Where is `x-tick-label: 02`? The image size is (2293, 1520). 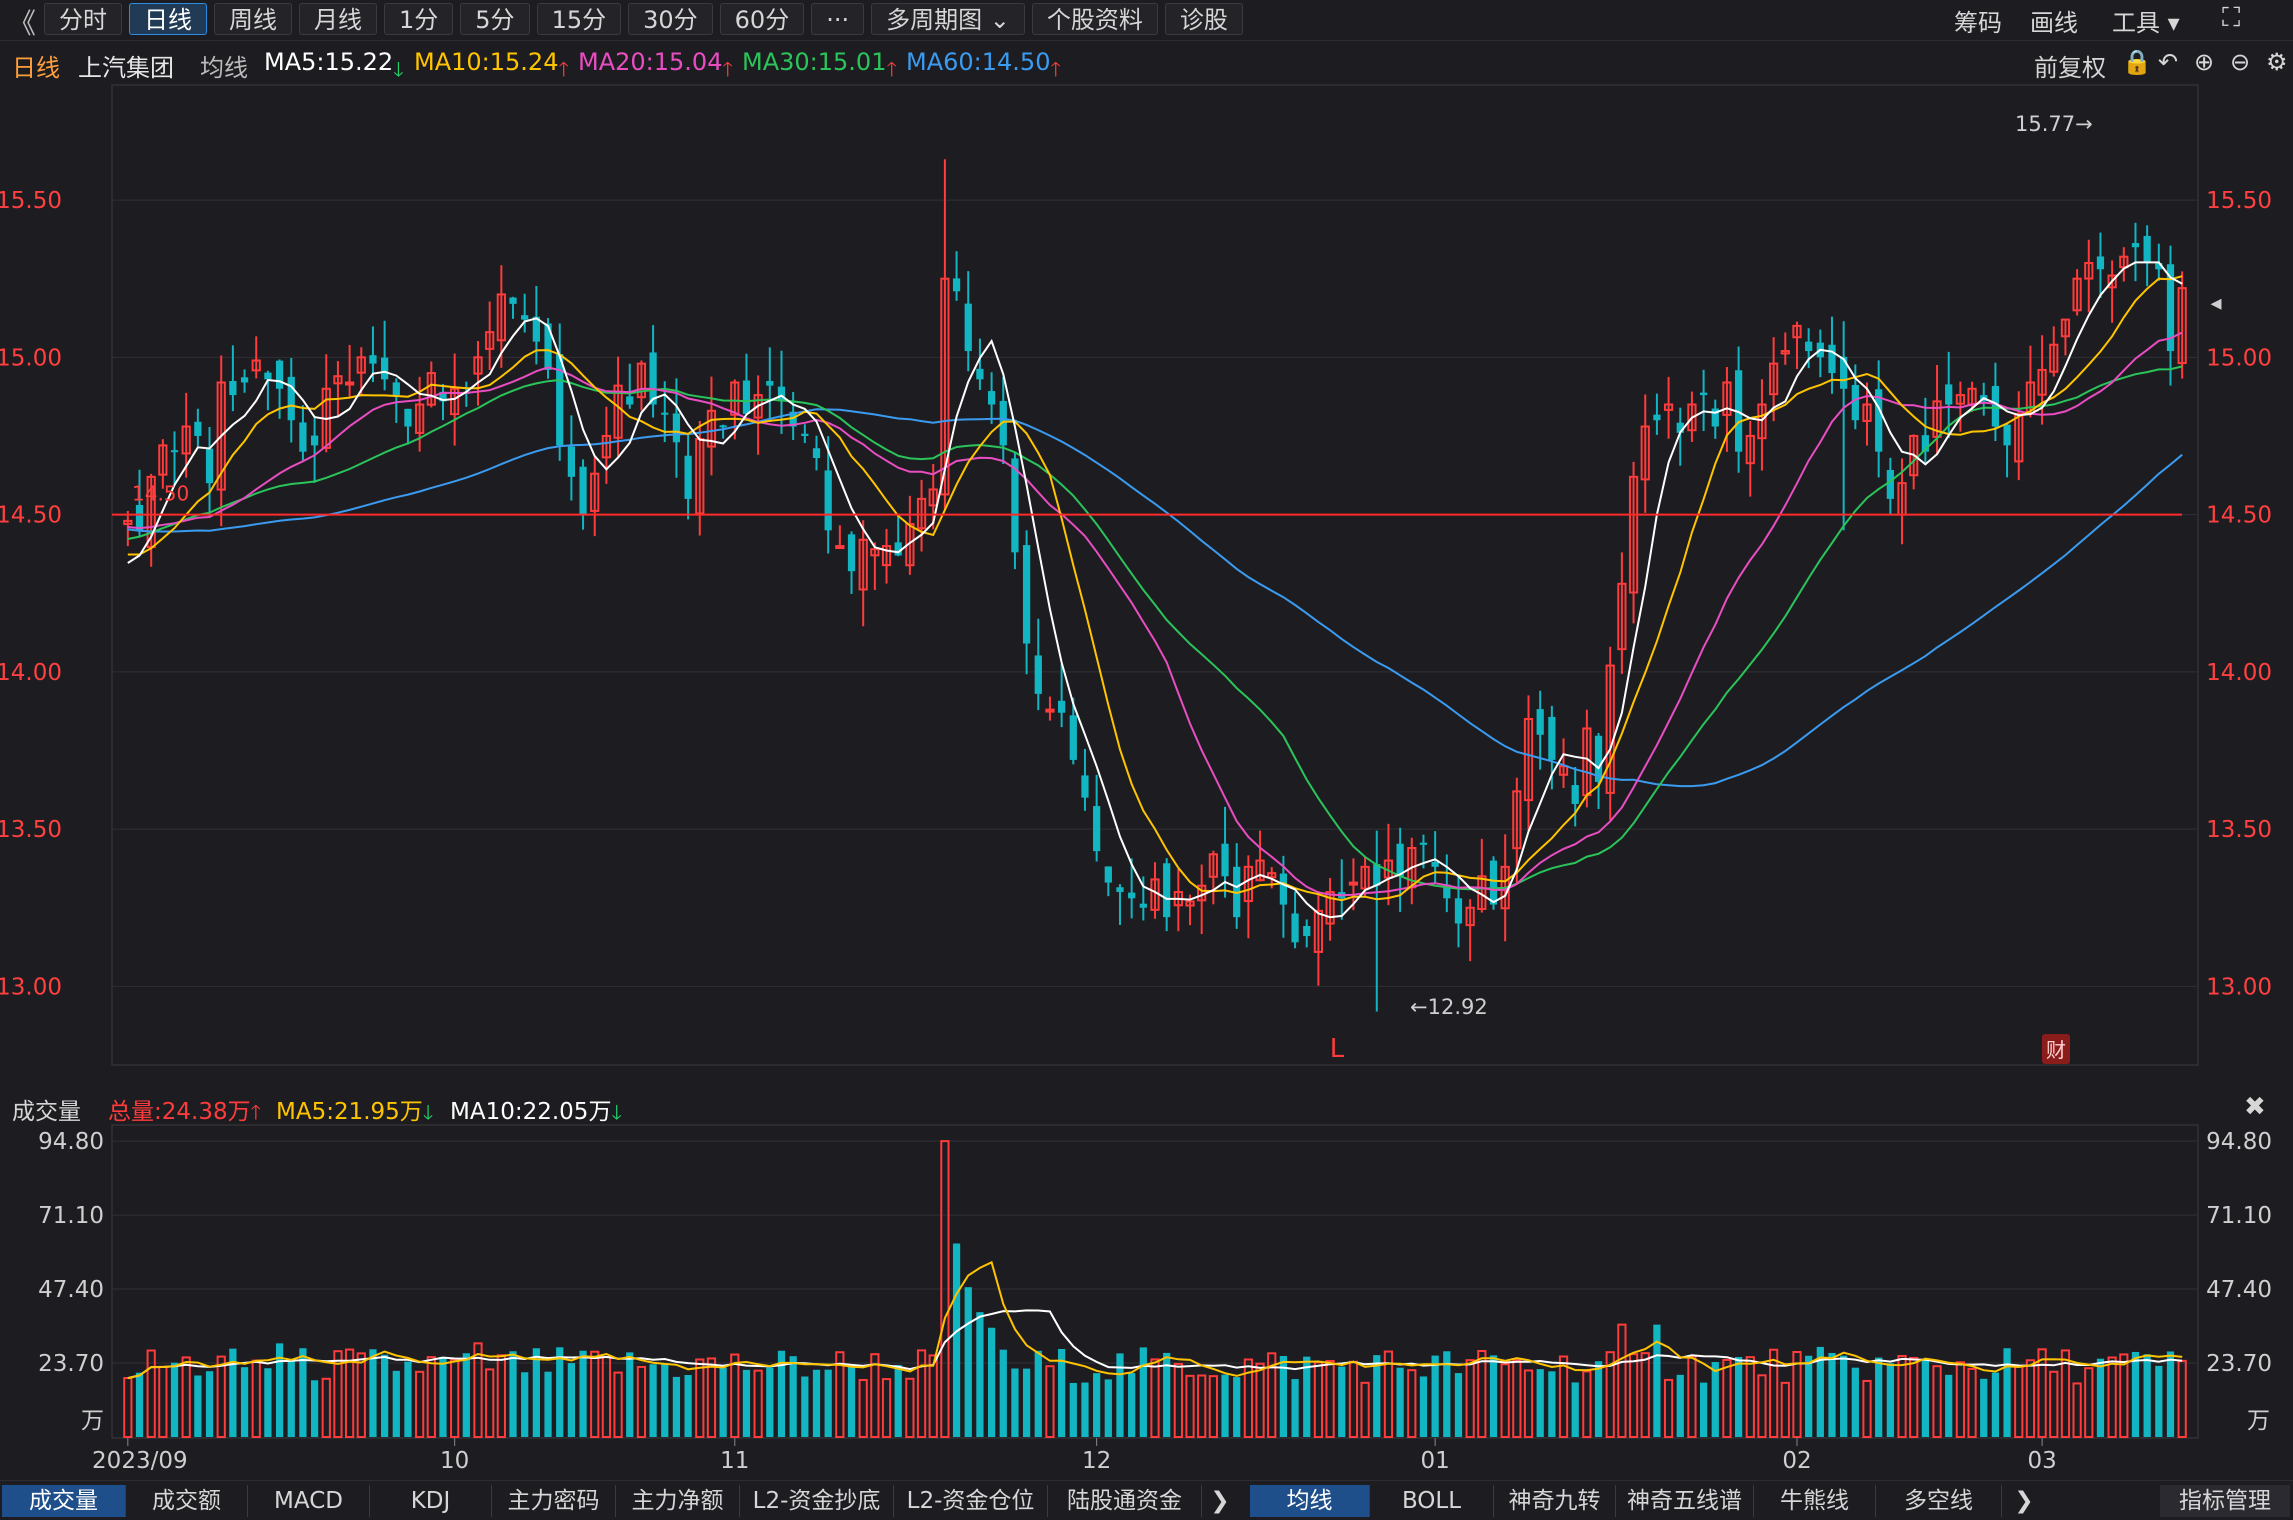 x-tick-label: 02 is located at coordinates (1796, 1461).